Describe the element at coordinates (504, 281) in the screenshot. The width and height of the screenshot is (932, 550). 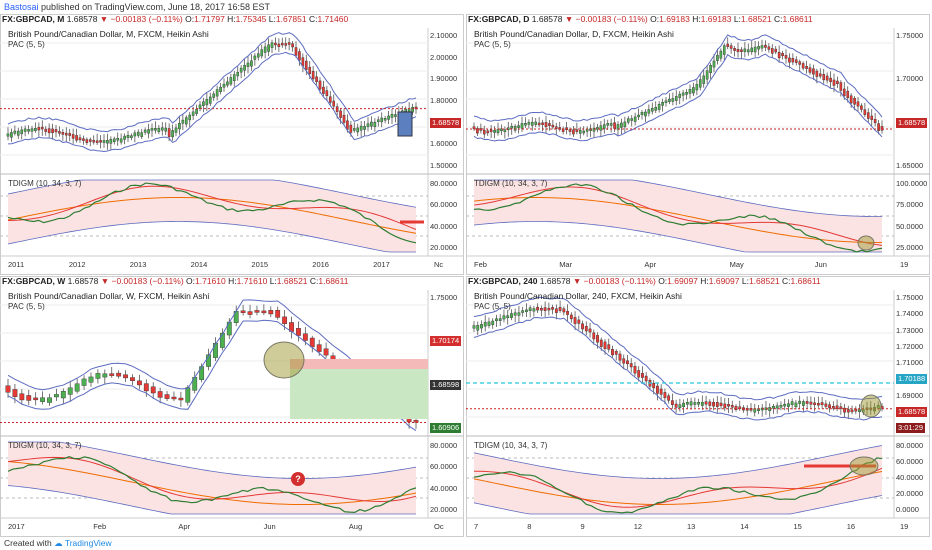
I see `symbol-label: FX:GBPCAD, 240` at that location.